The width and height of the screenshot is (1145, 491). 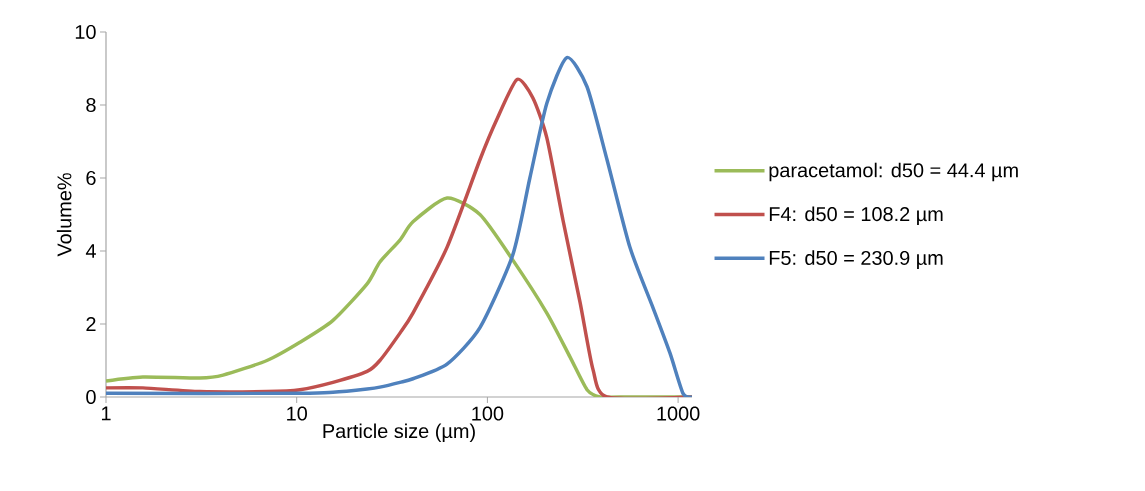 I want to click on y-tick-label: 8, so click(x=91, y=105).